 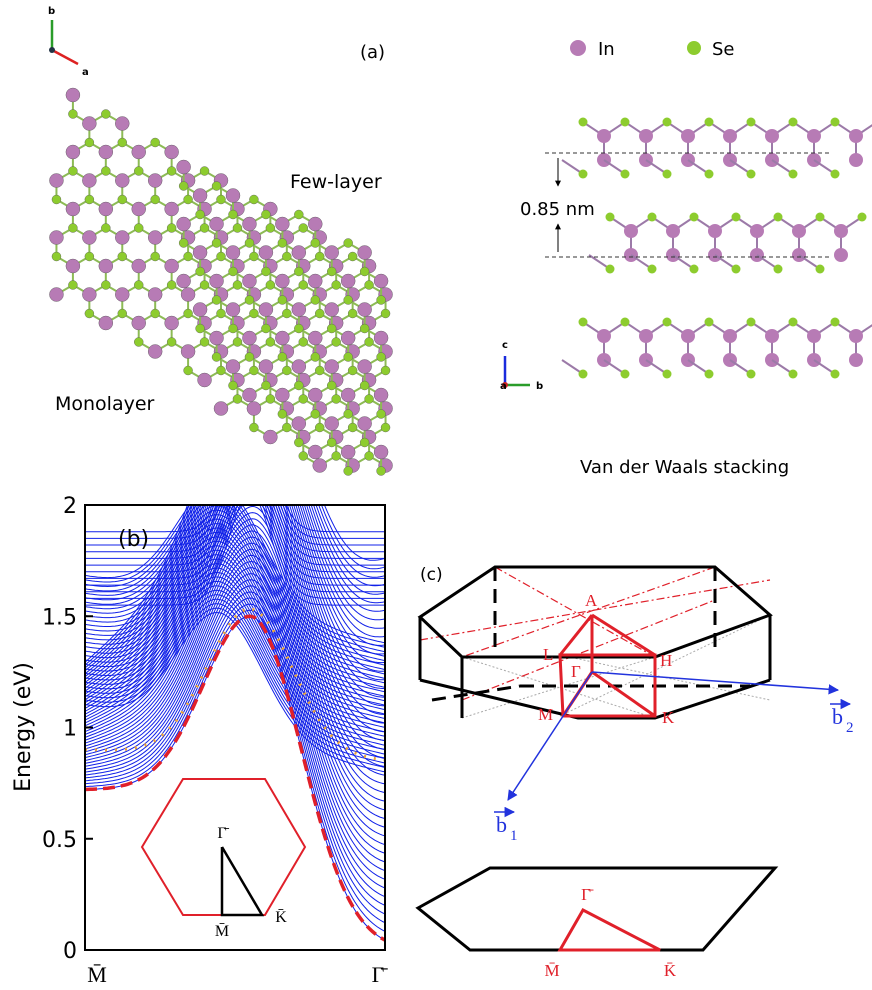 What do you see at coordinates (97, 974) in the screenshot?
I see `x-tick-label: M̄` at bounding box center [97, 974].